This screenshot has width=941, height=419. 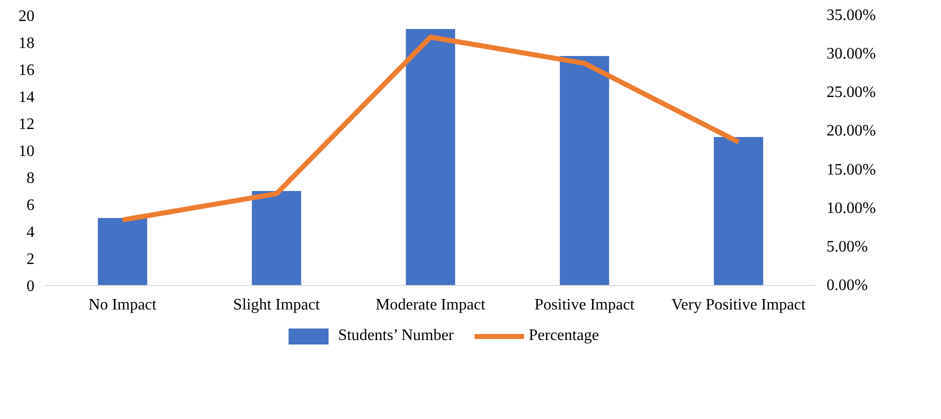 What do you see at coordinates (396, 336) in the screenshot?
I see `legend-label: Students’ Number` at bounding box center [396, 336].